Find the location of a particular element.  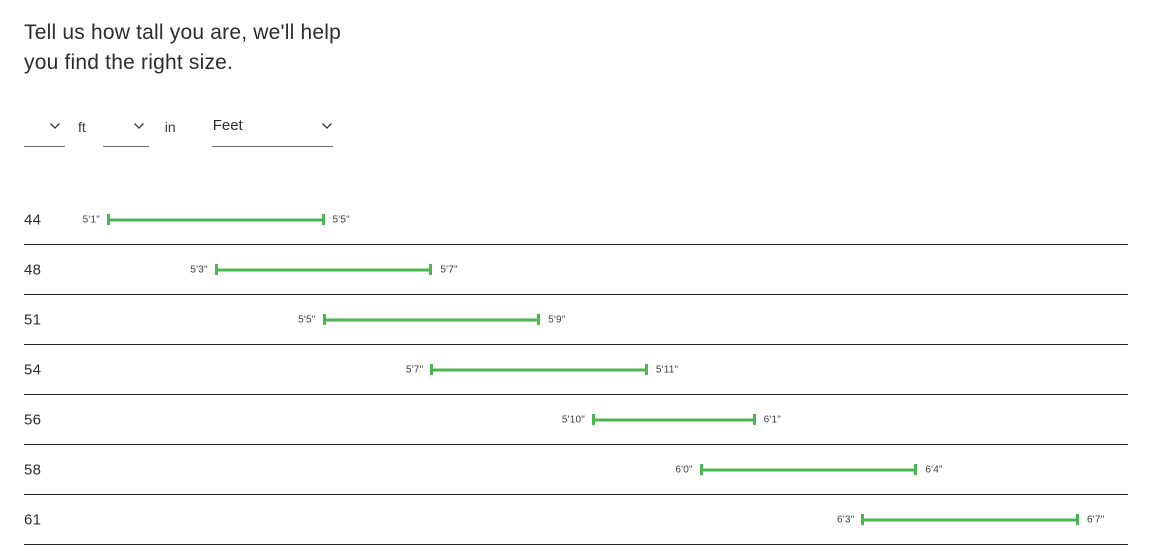

inches-select is located at coordinates (125, 130).